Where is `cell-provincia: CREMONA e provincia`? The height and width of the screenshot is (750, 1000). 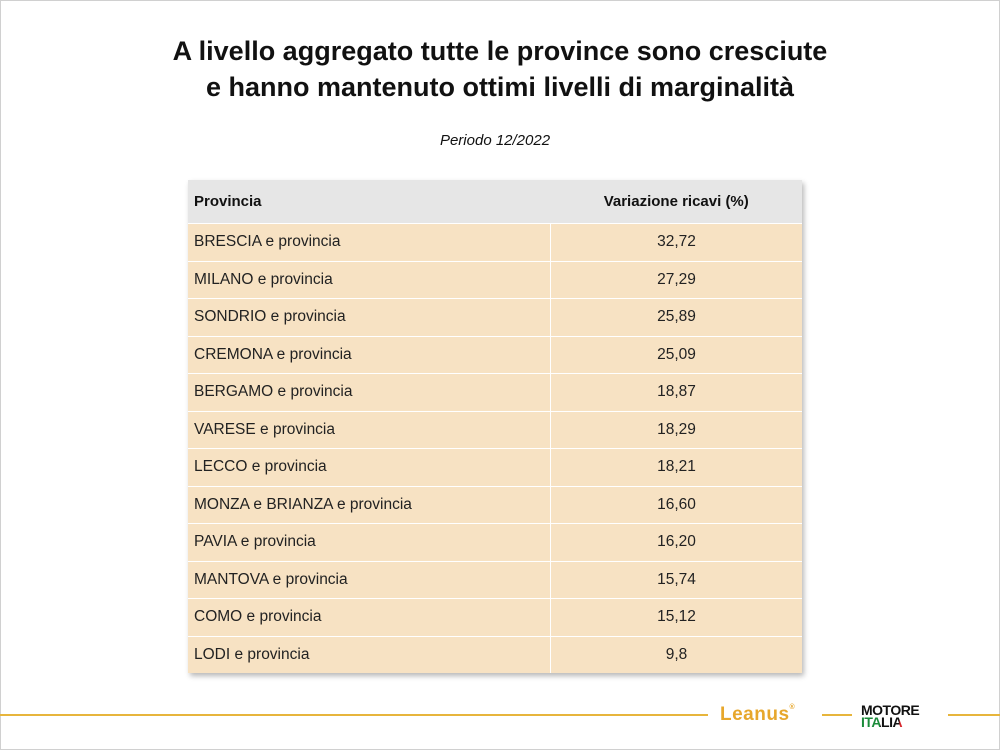
cell-provincia: CREMONA e provincia is located at coordinates (369, 354).